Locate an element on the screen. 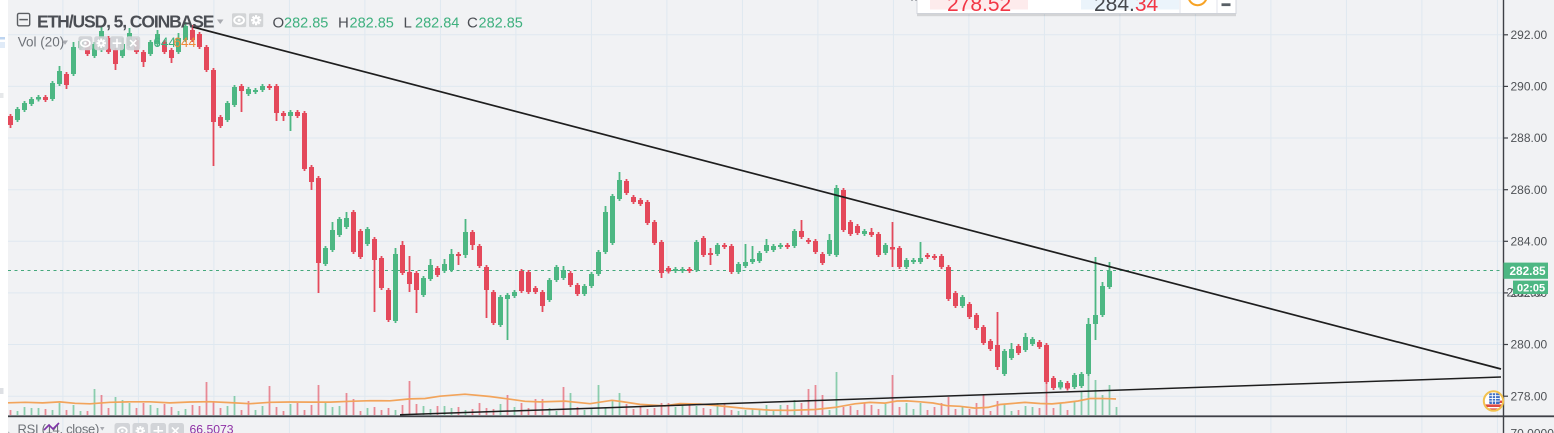 This screenshot has width=1554, height=433. svg-text: 02:05 is located at coordinates (1531, 288).